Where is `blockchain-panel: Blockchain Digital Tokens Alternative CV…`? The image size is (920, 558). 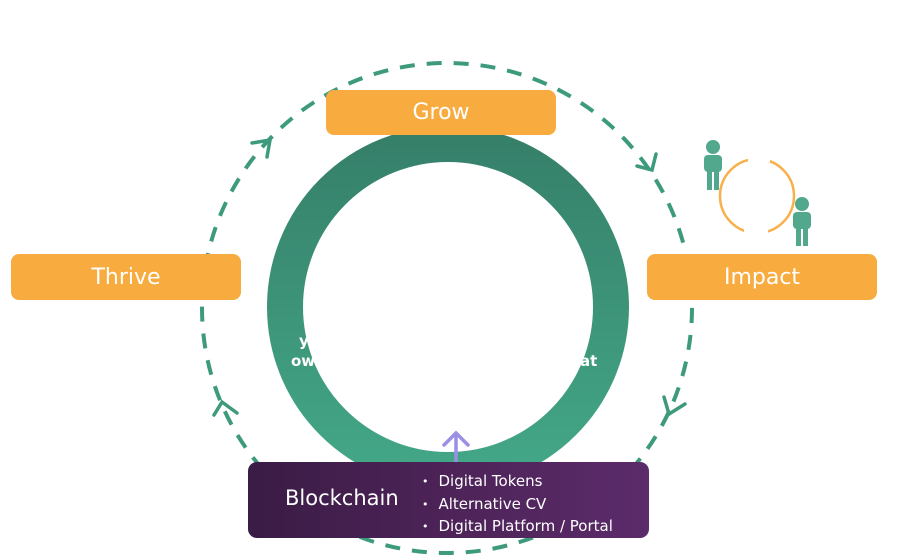
blockchain-panel: Blockchain Digital Tokens Alternative CV… is located at coordinates (448, 500).